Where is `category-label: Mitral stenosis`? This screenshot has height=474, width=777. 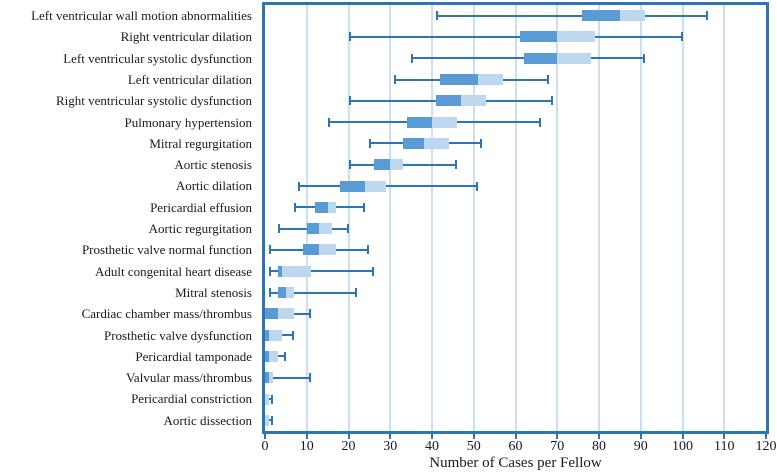
category-label: Mitral stenosis is located at coordinates (213, 292).